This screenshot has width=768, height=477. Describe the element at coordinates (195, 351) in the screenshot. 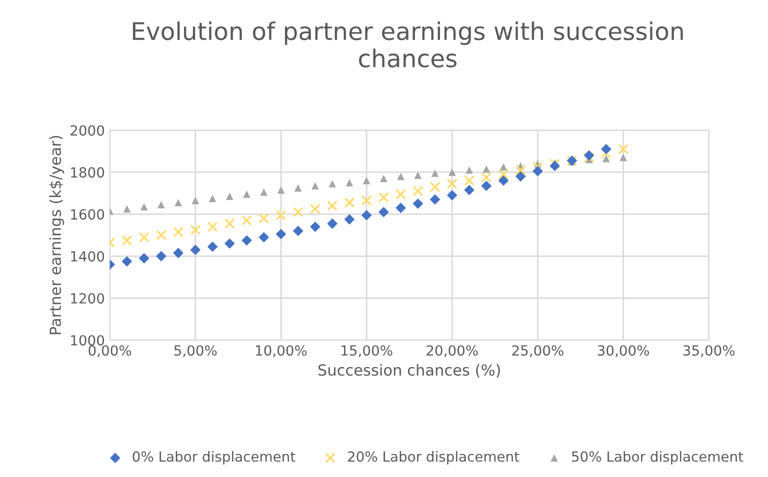

I see `x-tick-label: 5,00%` at that location.